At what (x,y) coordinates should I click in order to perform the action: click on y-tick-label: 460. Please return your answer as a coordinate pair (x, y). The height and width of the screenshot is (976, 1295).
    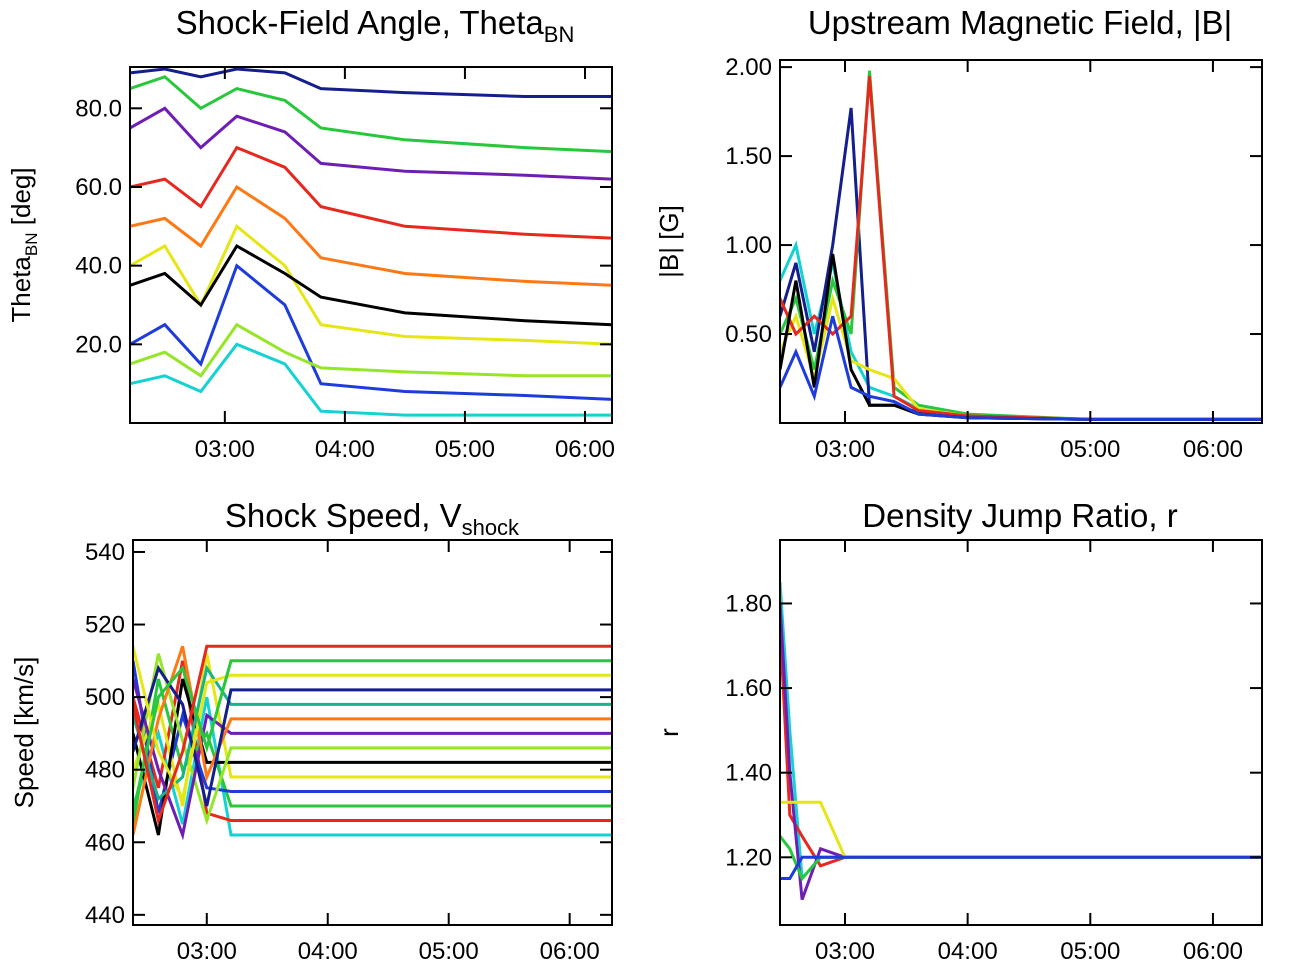
    Looking at the image, I should click on (105, 842).